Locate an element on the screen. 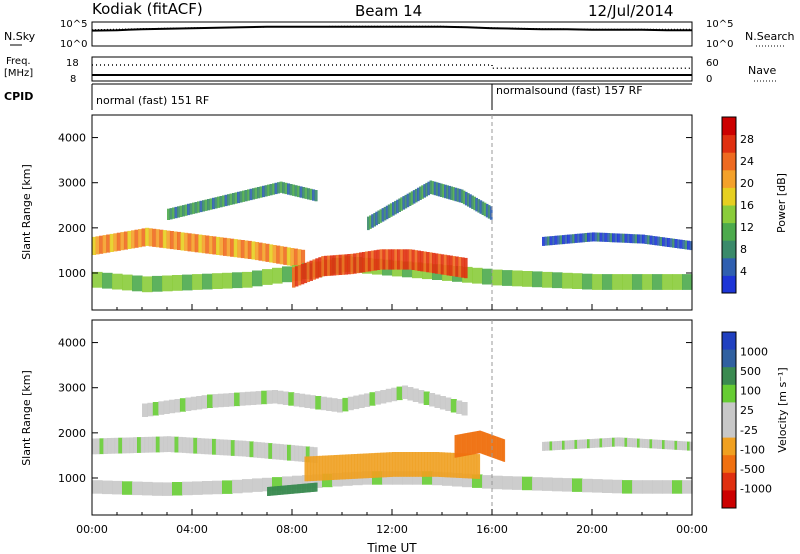 The width and height of the screenshot is (800, 554). colorbar-tick-label: -25 is located at coordinates (749, 430).